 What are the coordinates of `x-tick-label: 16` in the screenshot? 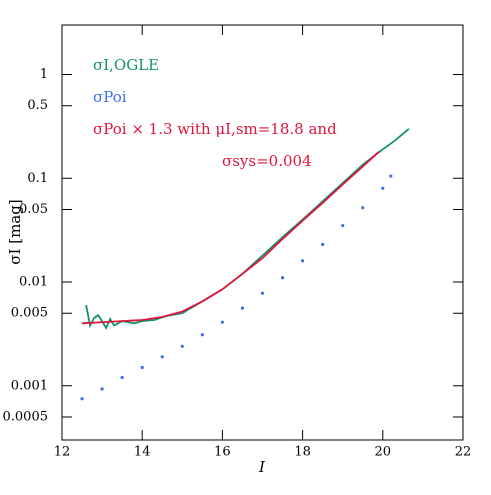 It's located at (222, 452).